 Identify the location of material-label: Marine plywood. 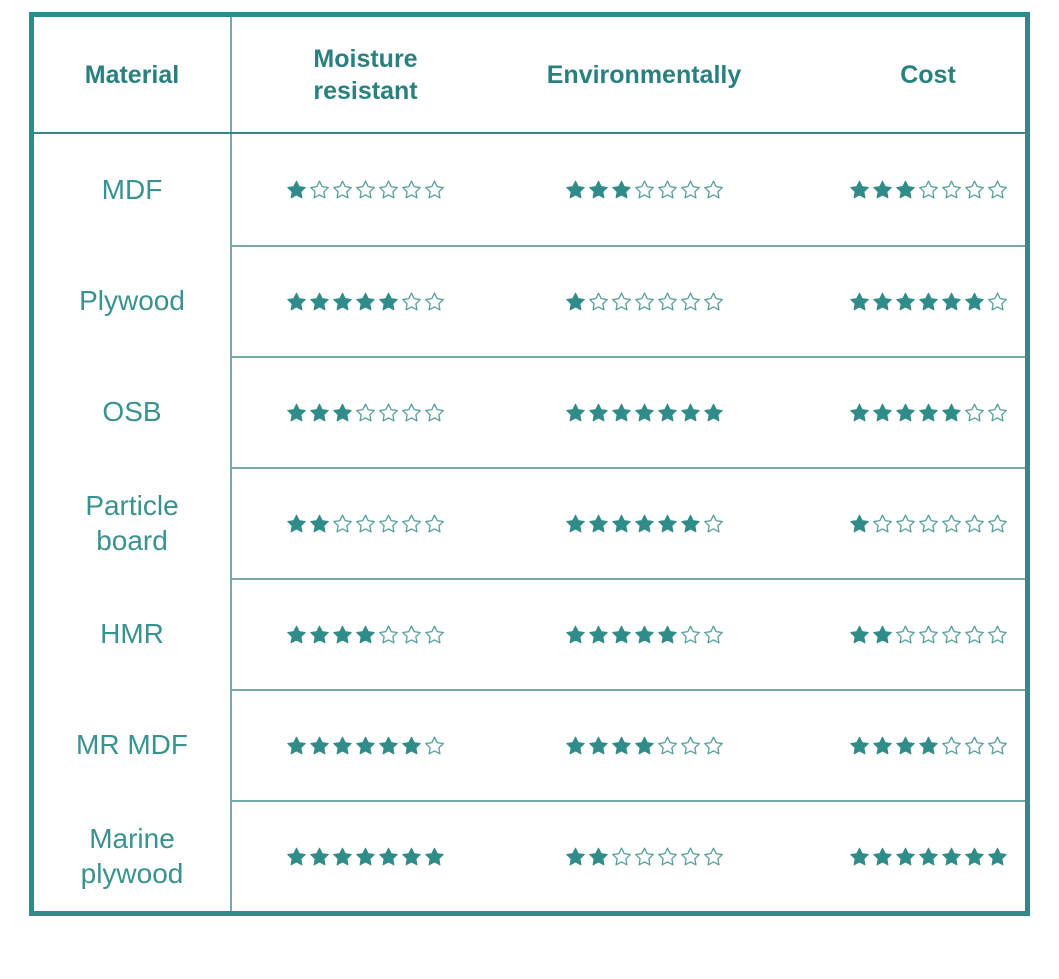
(132, 855).